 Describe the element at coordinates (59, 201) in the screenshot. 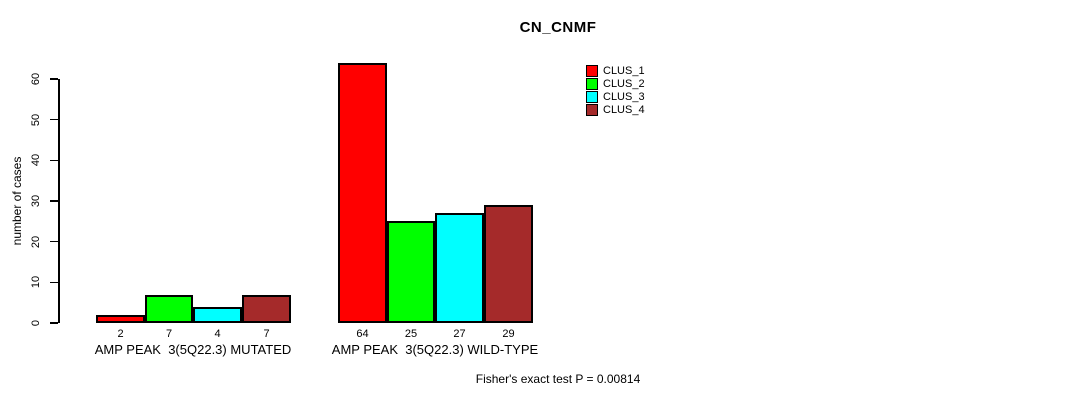

I see `y-axis-line` at that location.